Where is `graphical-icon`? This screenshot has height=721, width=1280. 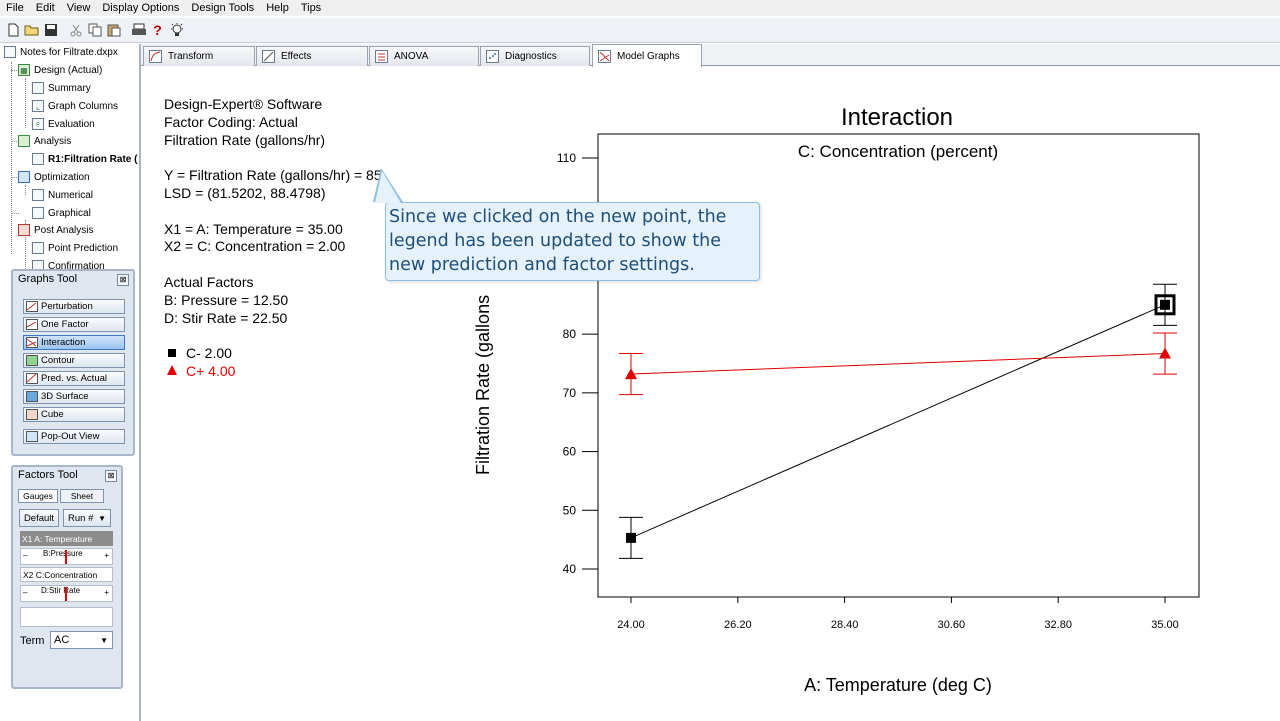 graphical-icon is located at coordinates (38, 213).